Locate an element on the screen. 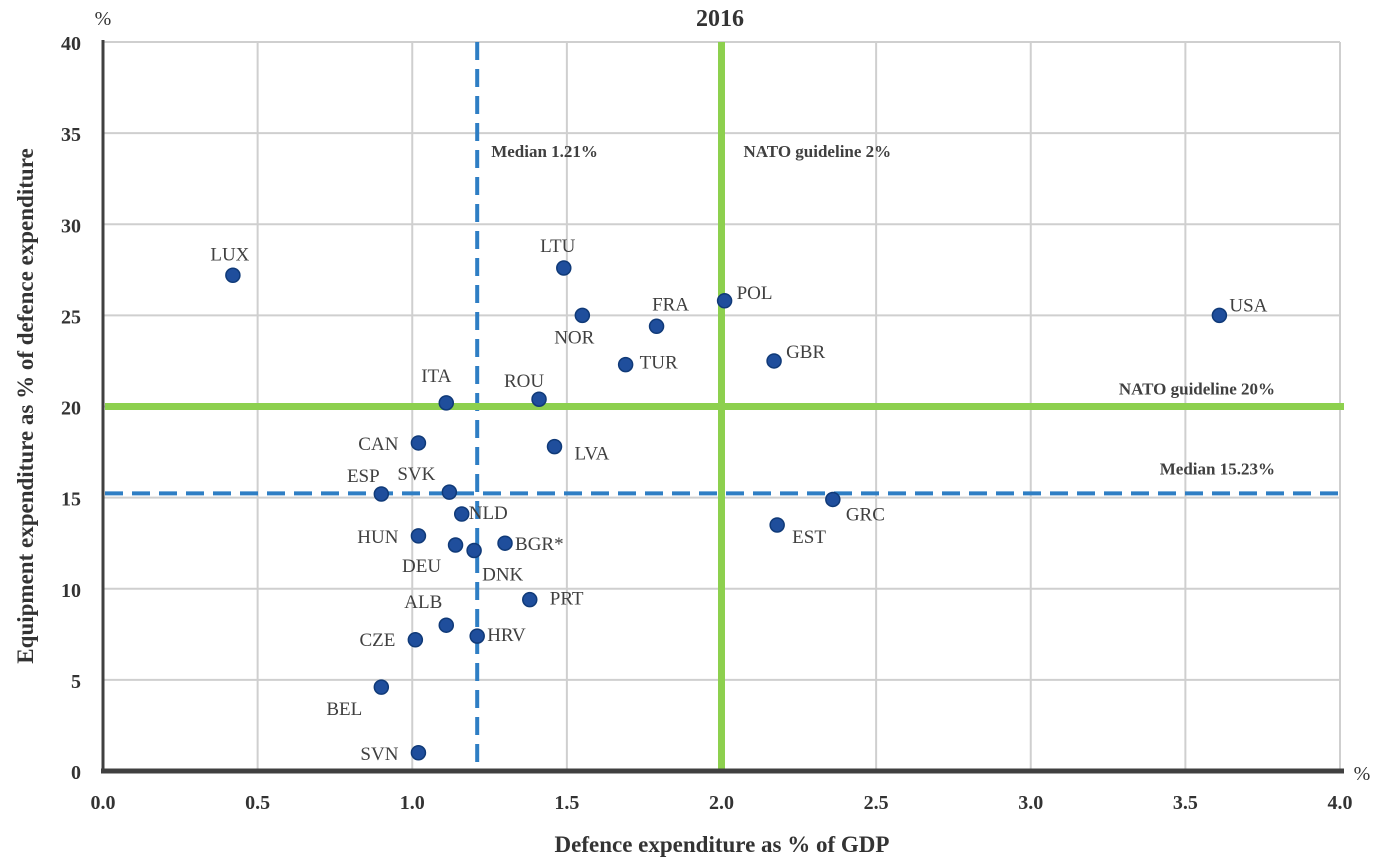 Image resolution: width=1391 pixels, height=860 pixels. y-tick-label: 20 is located at coordinates (71, 409).